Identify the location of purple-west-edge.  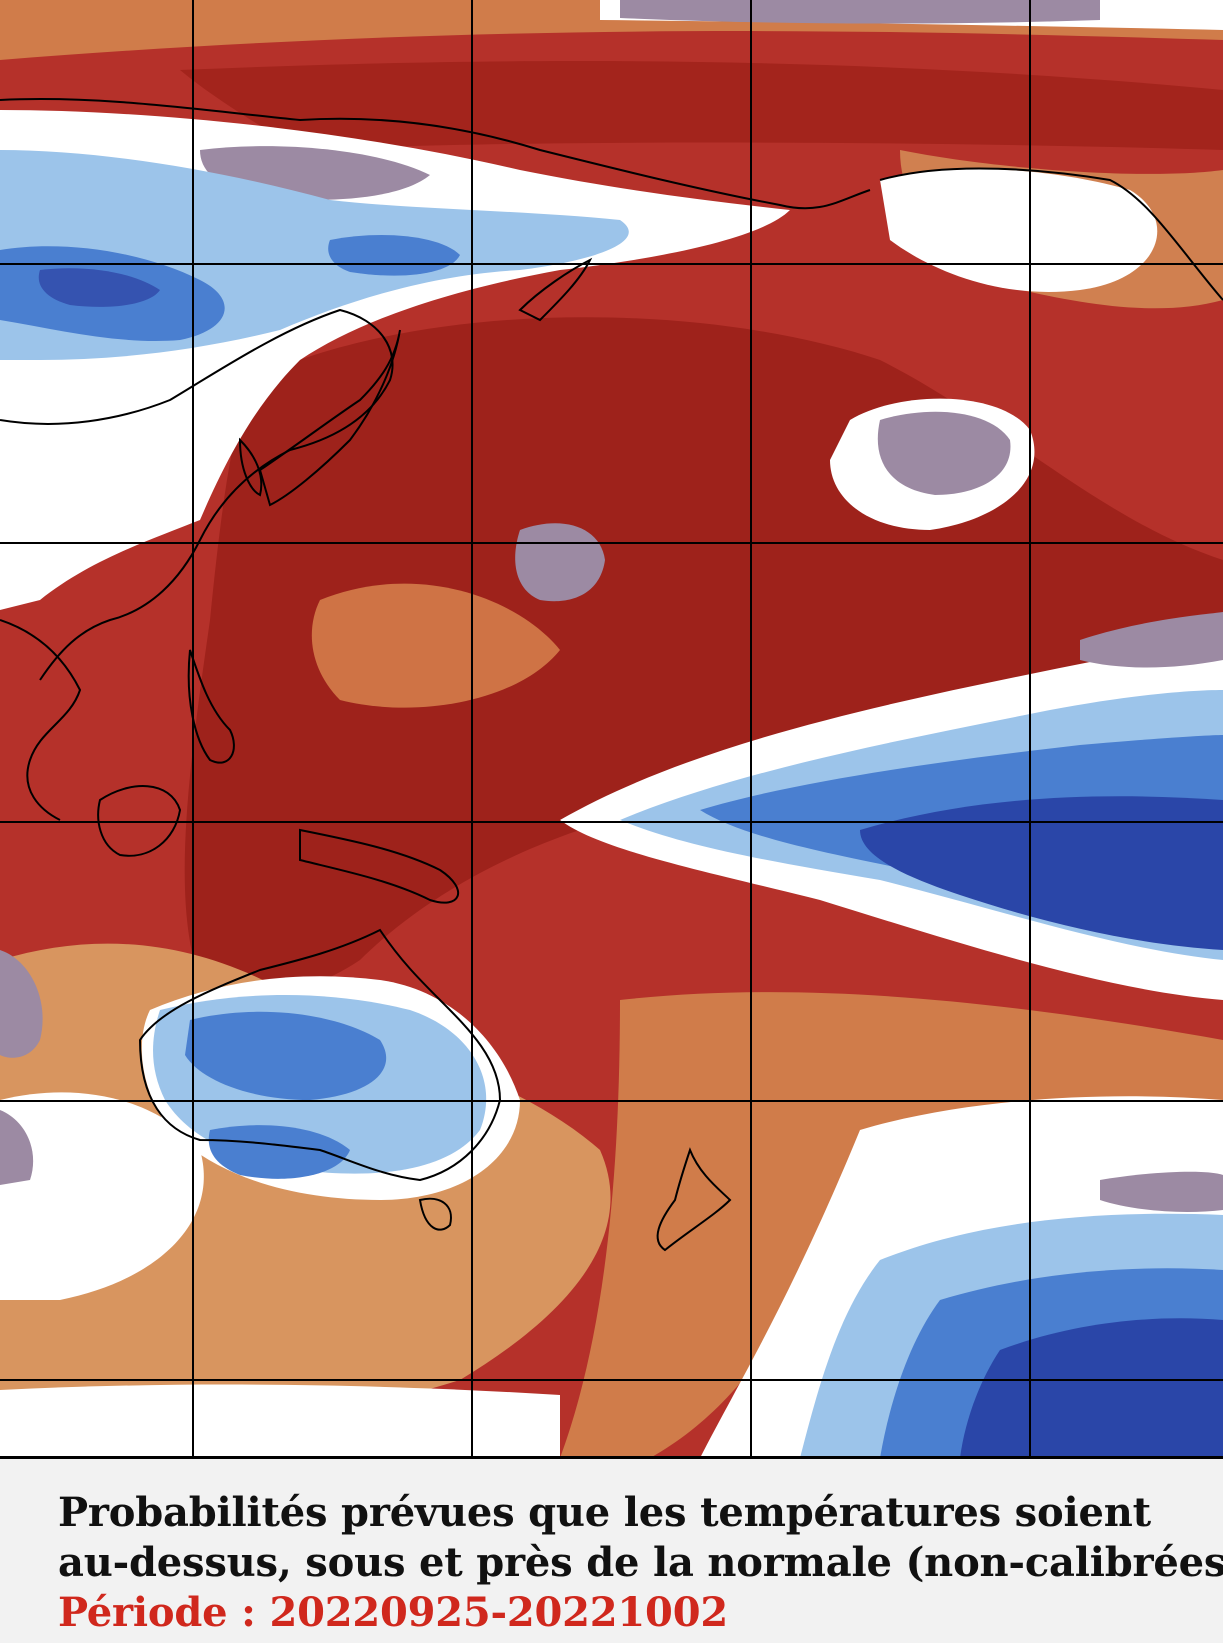
(21, 1004).